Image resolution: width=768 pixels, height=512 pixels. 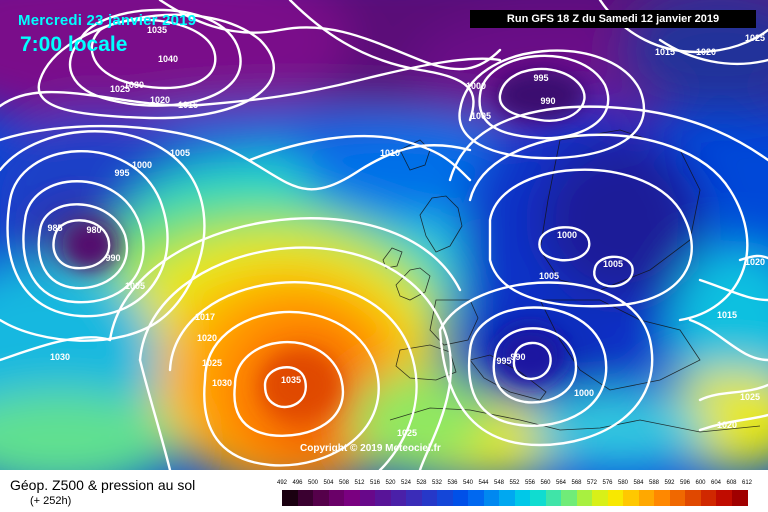 I want to click on scale-tick-label: 584, so click(x=638, y=483).